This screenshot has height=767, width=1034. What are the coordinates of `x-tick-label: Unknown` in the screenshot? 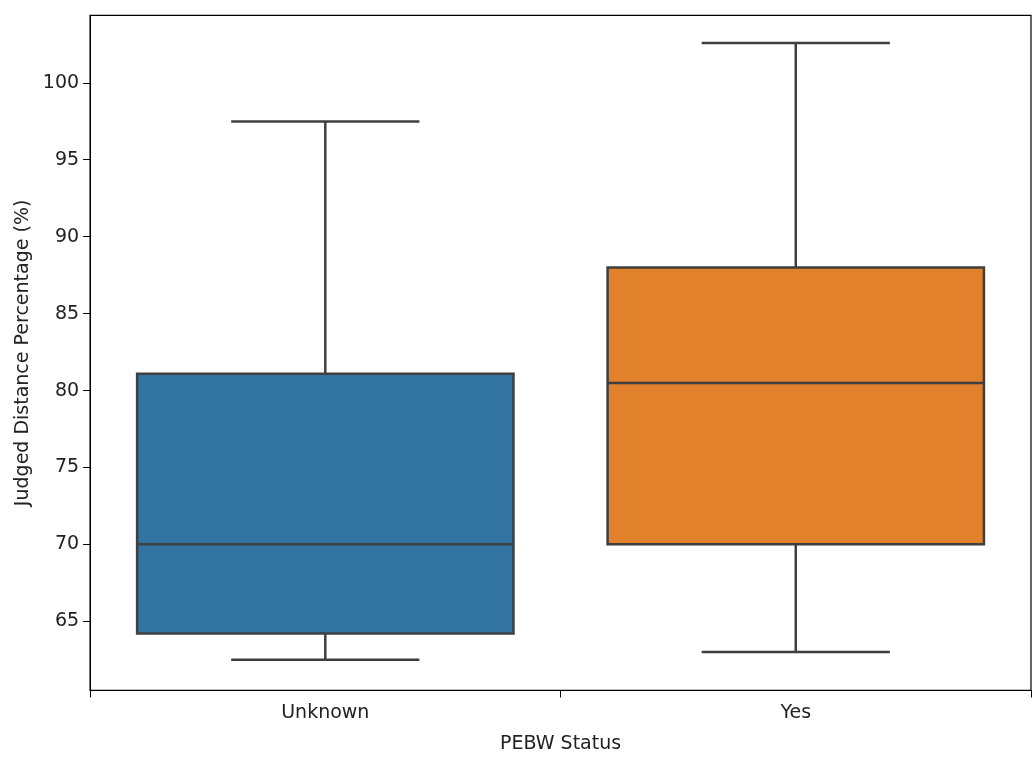 It's located at (325, 710).